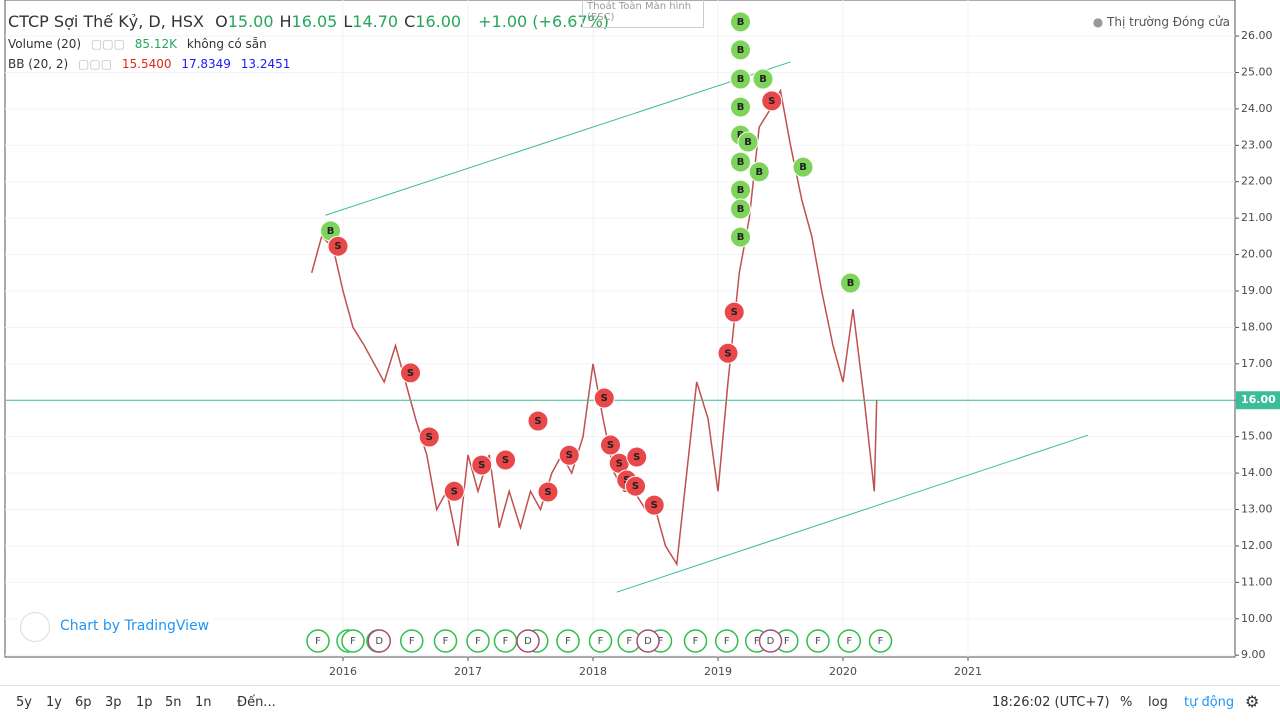 Image resolution: width=1280 pixels, height=721 pixels. Describe the element at coordinates (438, 21) in the screenshot. I see `ohlc-value: 16.00` at that location.